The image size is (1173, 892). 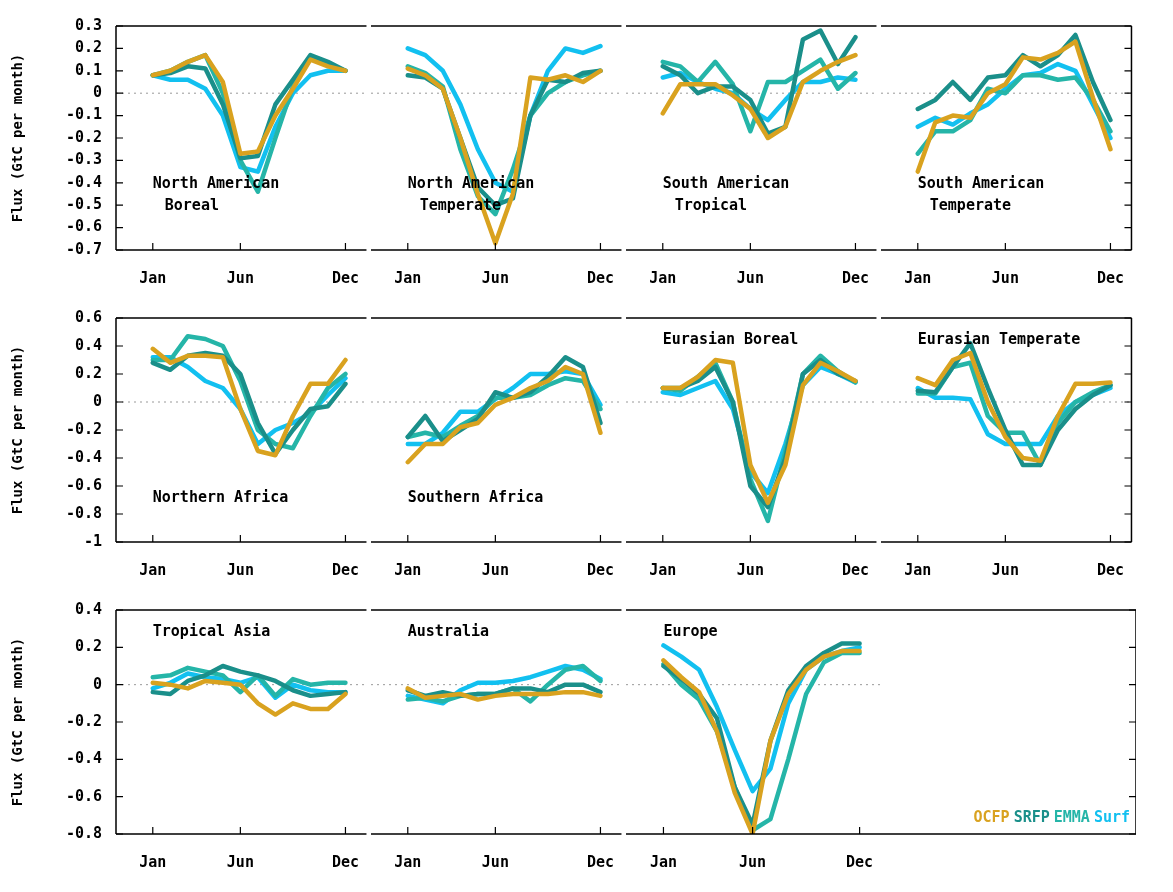 What do you see at coordinates (981, 194) in the screenshot?
I see `text: South American Temperate` at bounding box center [981, 194].